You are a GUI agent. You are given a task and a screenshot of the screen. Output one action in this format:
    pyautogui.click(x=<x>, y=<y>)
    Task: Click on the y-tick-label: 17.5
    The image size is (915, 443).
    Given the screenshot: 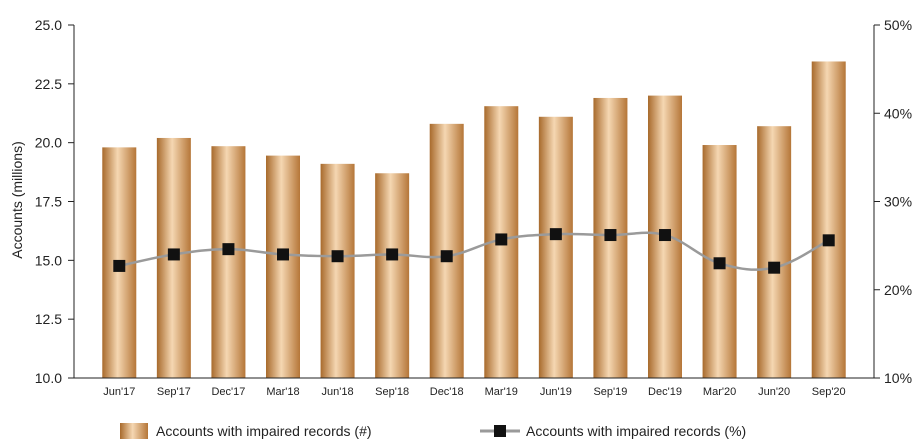 What is the action you would take?
    pyautogui.click(x=48, y=202)
    